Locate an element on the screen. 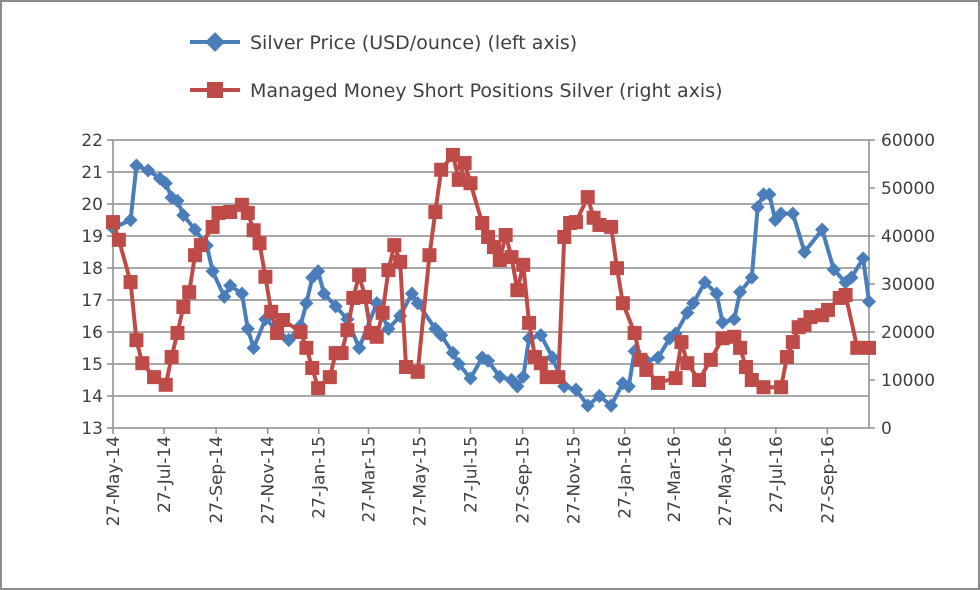 The height and width of the screenshot is (590, 980). x-axis-tick-label: 27-Mar-16 is located at coordinates (675, 479).